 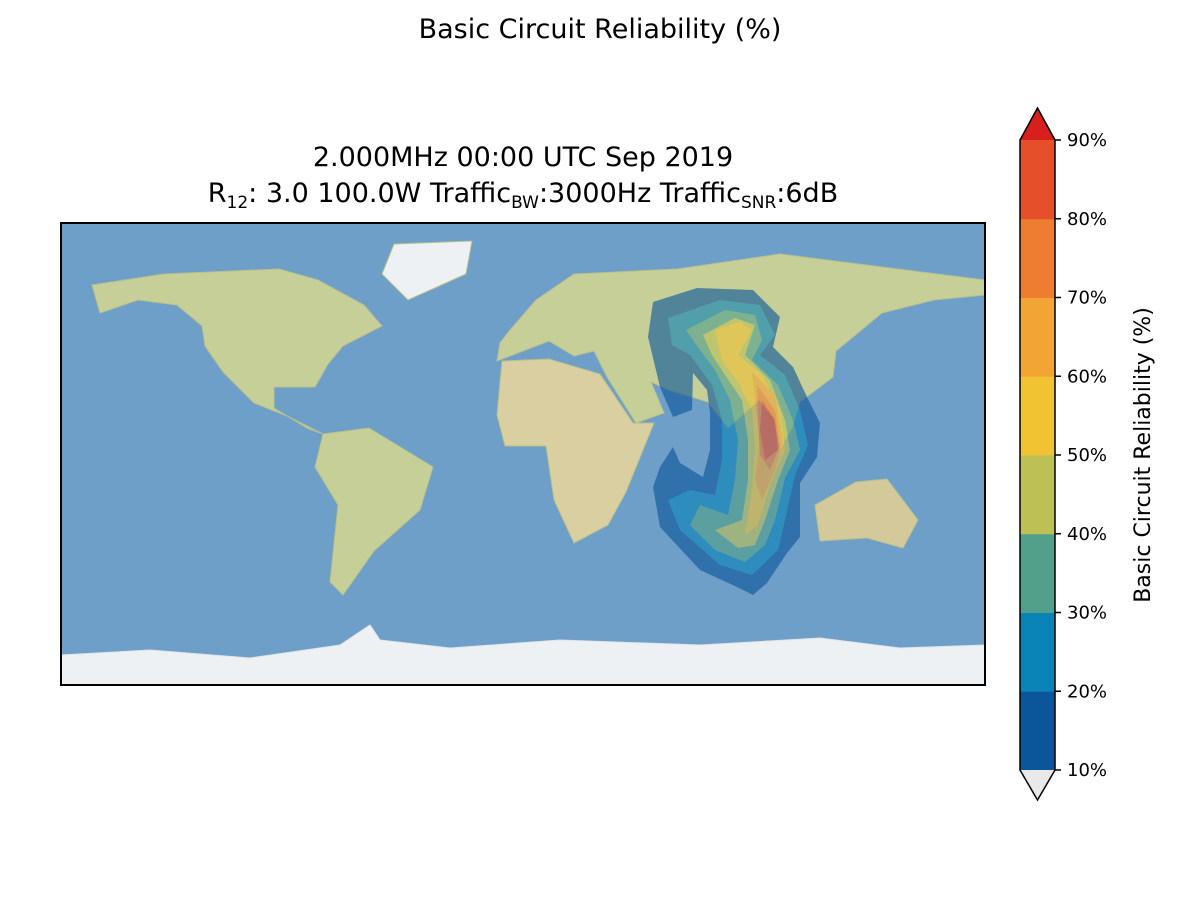 What do you see at coordinates (734, 441) in the screenshot?
I see `reliability-contours` at bounding box center [734, 441].